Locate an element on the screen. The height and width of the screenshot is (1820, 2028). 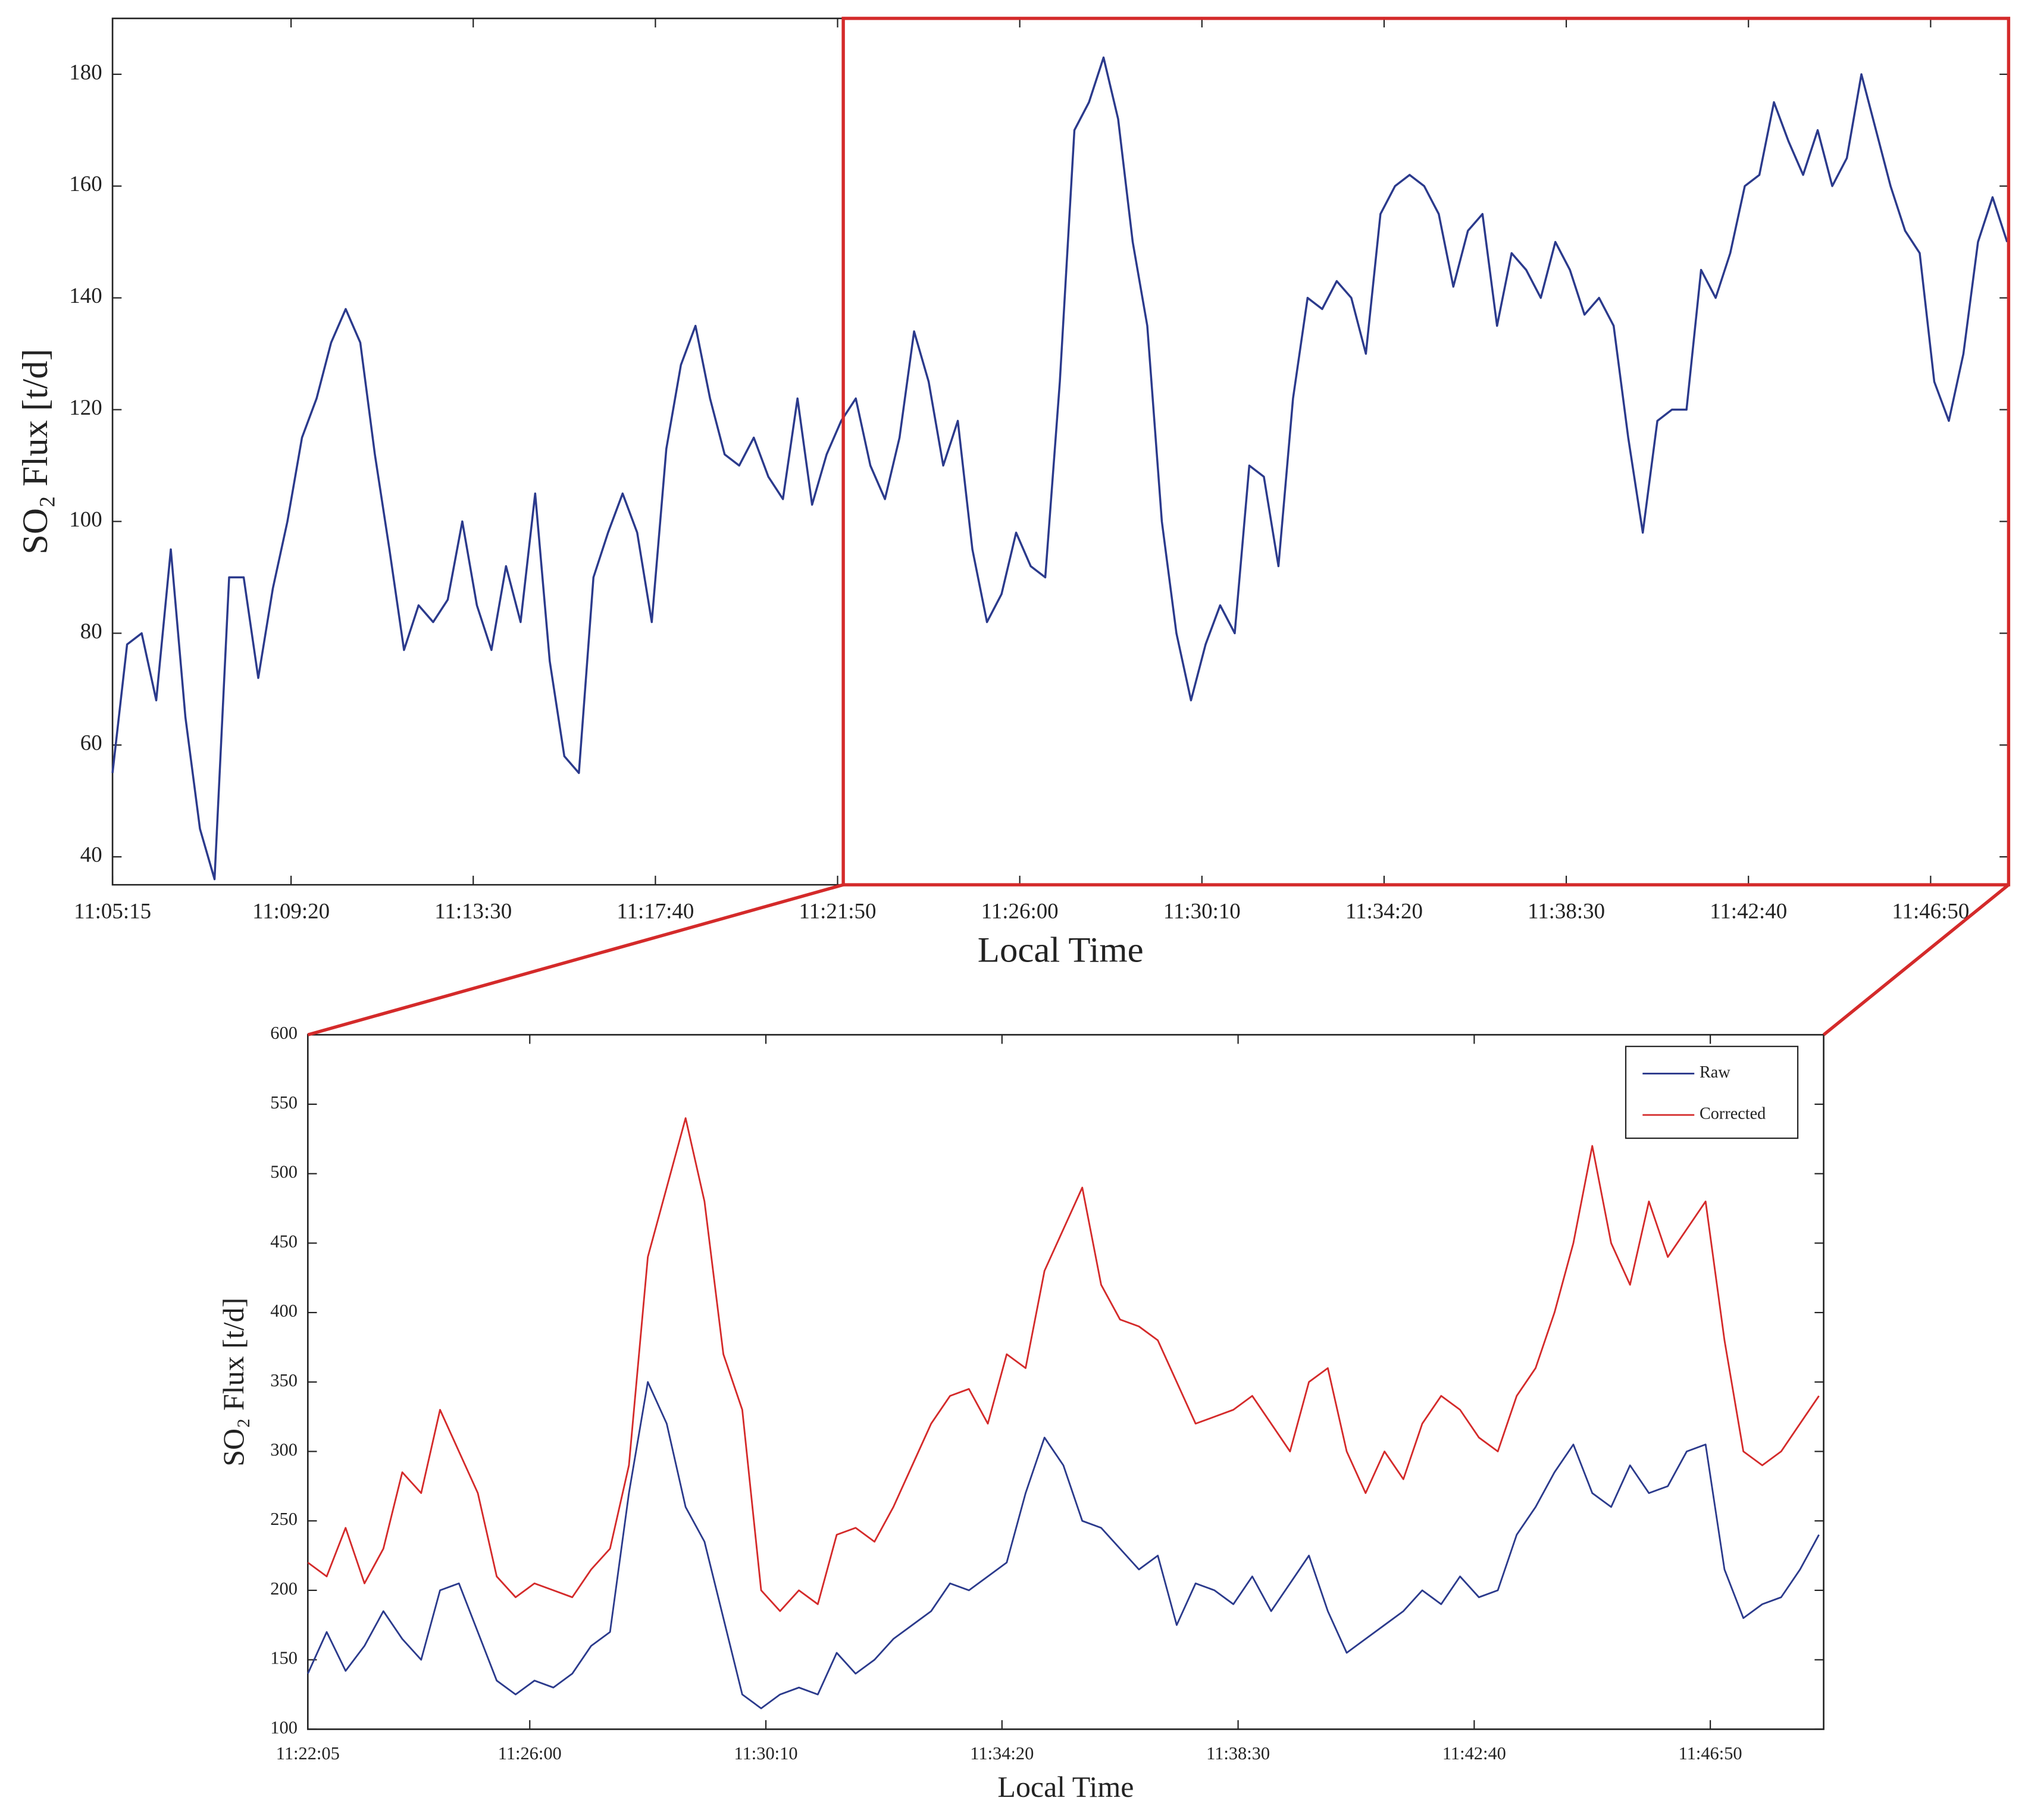
y-tick-label: 60 is located at coordinates (91, 743).